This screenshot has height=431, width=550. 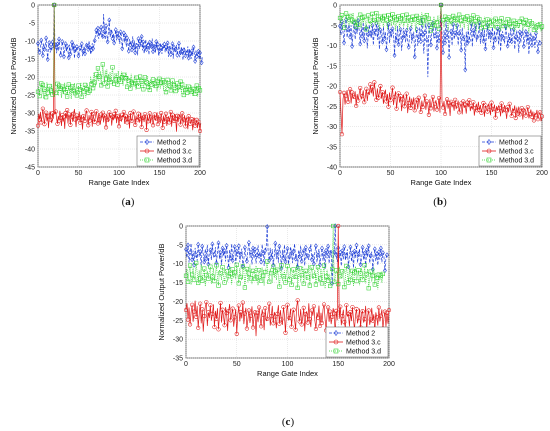 What do you see at coordinates (389, 364) in the screenshot?
I see `x-tick-label: 200` at bounding box center [389, 364].